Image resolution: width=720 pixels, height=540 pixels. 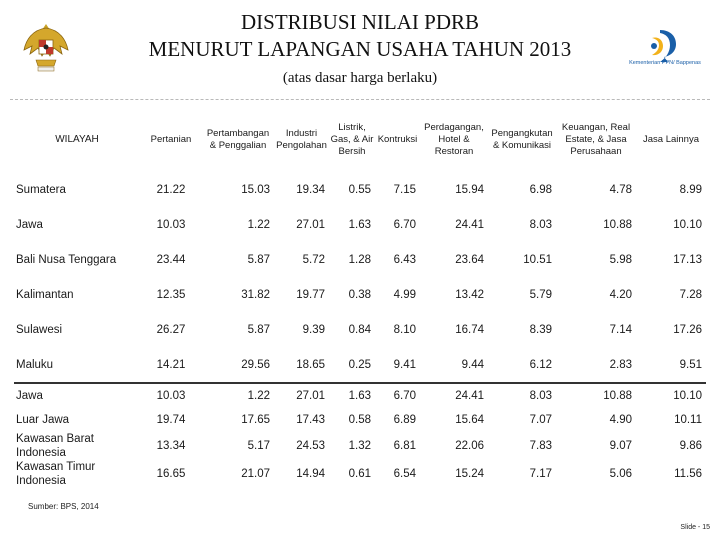 I want to click on table-cell: 5.17, so click(x=258, y=446).